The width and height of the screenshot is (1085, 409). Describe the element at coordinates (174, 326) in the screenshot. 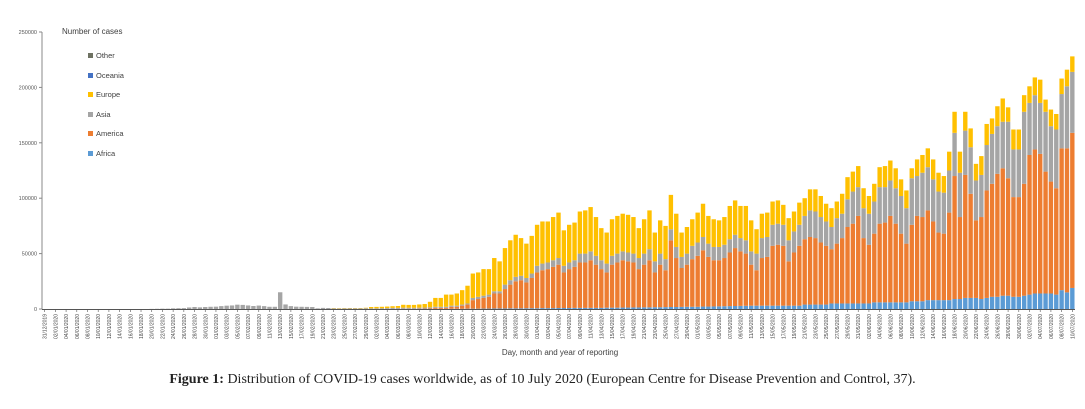

I see `x-tick-label: 24/01/2020` at that location.